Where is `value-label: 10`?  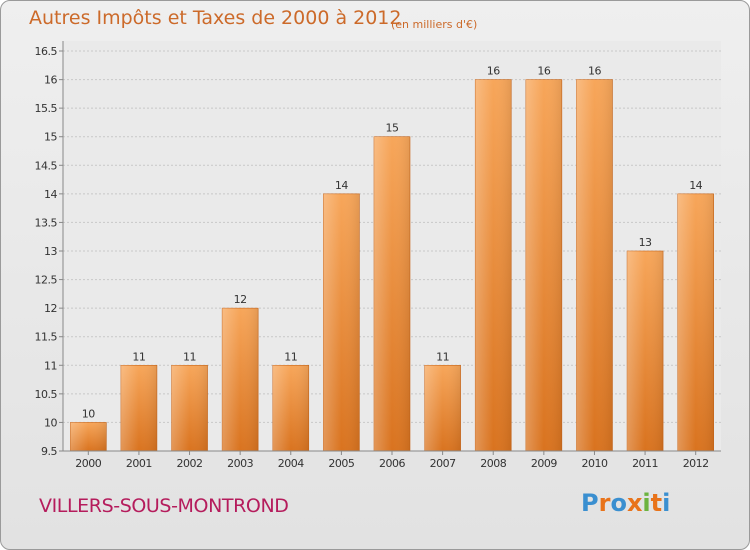 value-label: 10 is located at coordinates (88, 413).